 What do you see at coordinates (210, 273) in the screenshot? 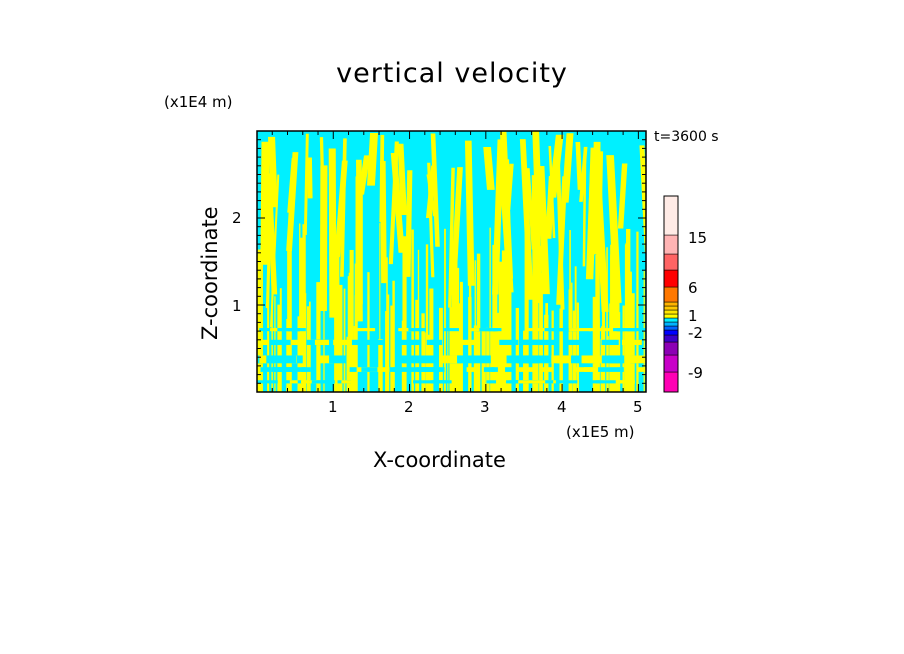
I see `y-axis-label: Z-coordinate` at bounding box center [210, 273].